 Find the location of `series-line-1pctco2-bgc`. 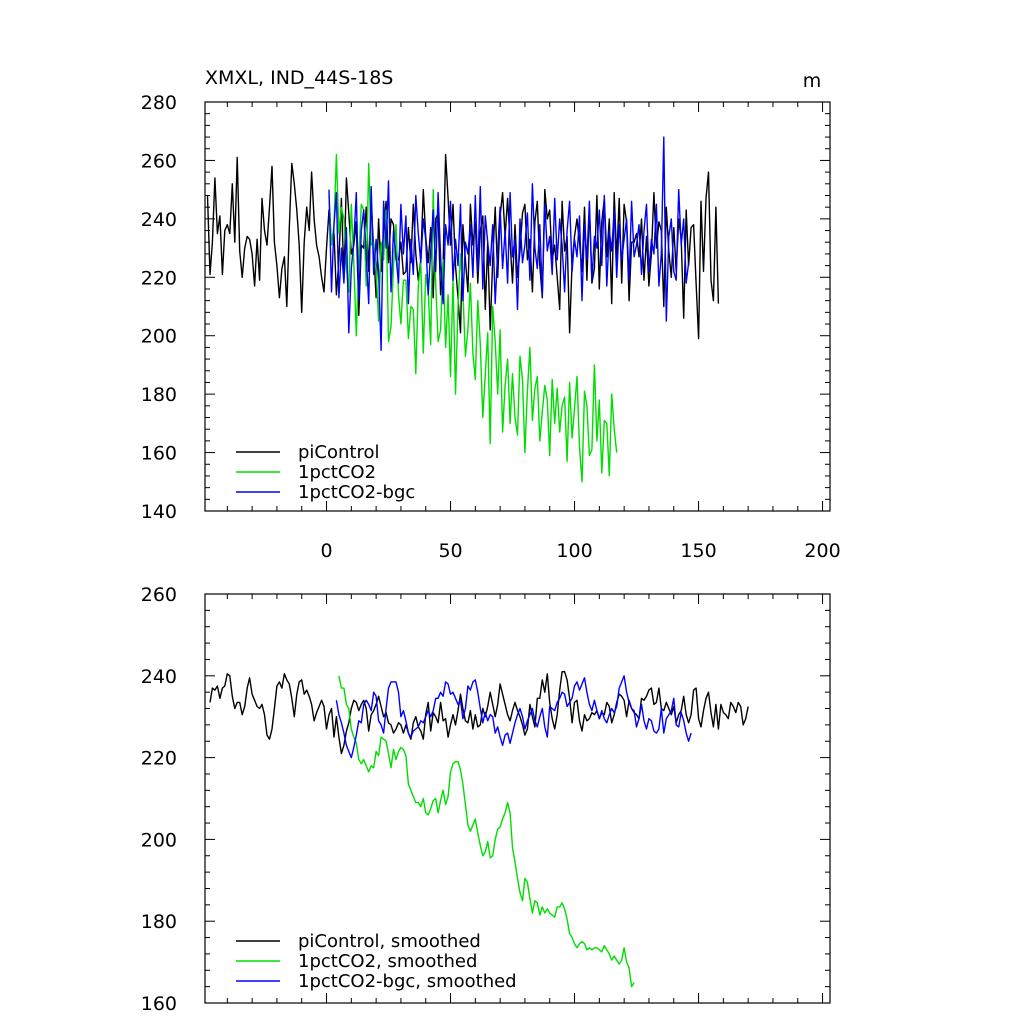

series-line-1pctco2-bgc is located at coordinates (509, 243).